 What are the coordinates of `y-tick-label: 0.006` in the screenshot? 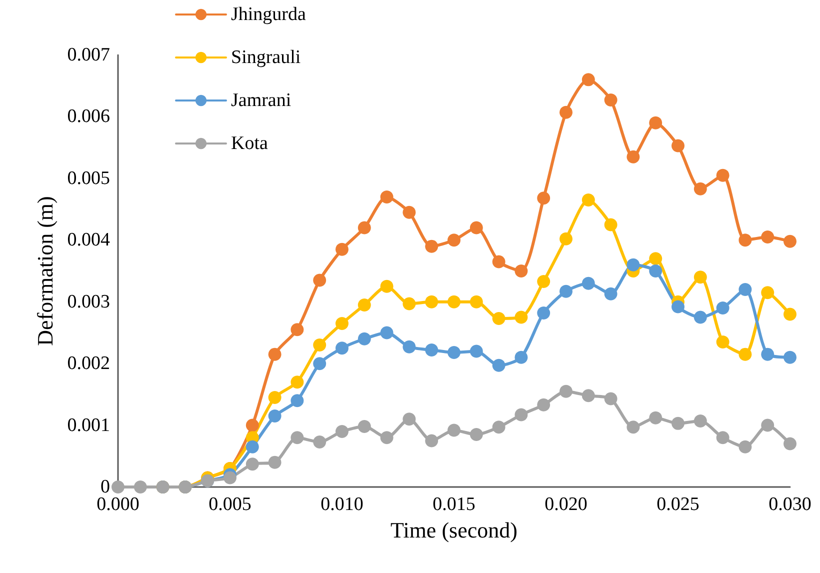 It's located at (88, 117).